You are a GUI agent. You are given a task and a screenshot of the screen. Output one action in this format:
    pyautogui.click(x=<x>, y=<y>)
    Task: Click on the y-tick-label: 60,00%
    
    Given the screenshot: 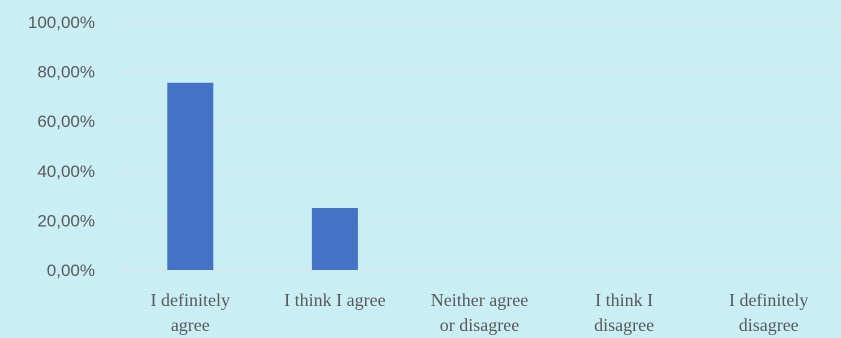 What is the action you would take?
    pyautogui.click(x=66, y=121)
    